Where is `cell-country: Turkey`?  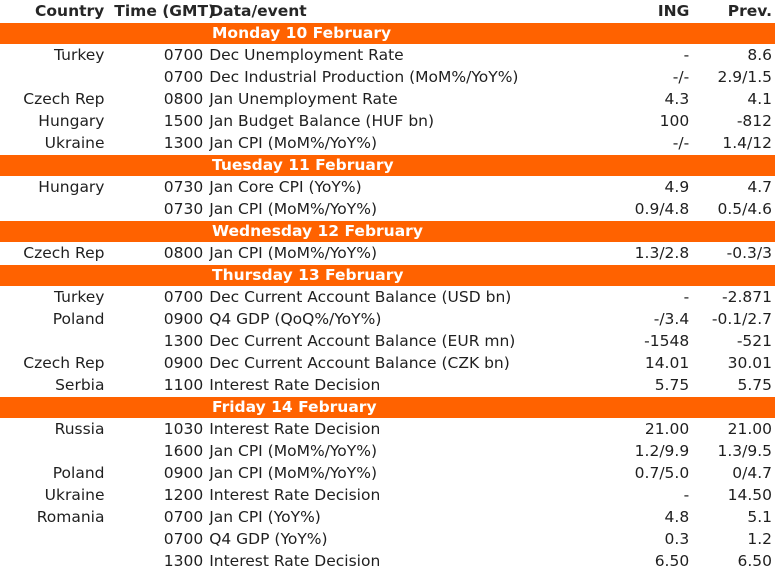 cell-country: Turkey is located at coordinates (79, 297).